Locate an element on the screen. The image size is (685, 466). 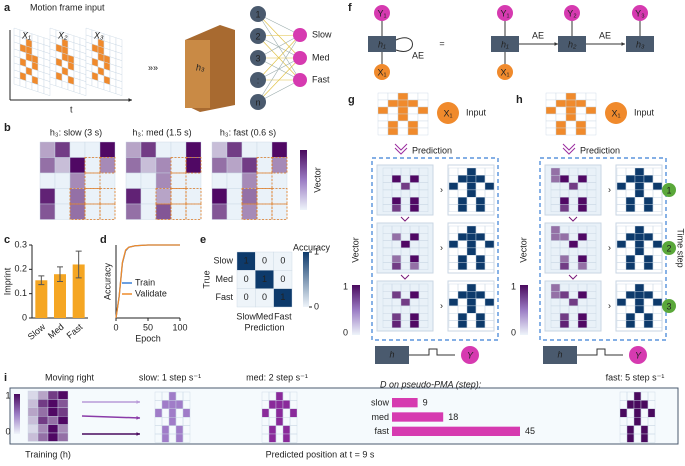
category-label: med is located at coordinates (380, 417).